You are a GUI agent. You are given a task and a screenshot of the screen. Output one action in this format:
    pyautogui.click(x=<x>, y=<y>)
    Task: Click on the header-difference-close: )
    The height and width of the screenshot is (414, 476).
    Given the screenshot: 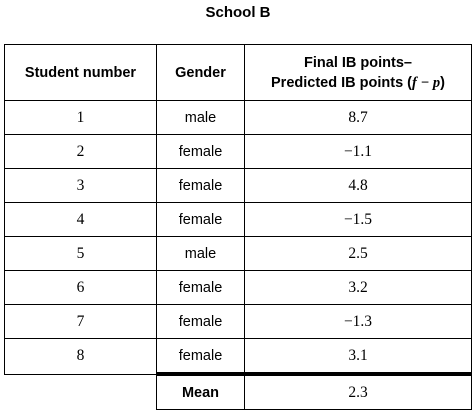 What is the action you would take?
    pyautogui.click(x=442, y=82)
    